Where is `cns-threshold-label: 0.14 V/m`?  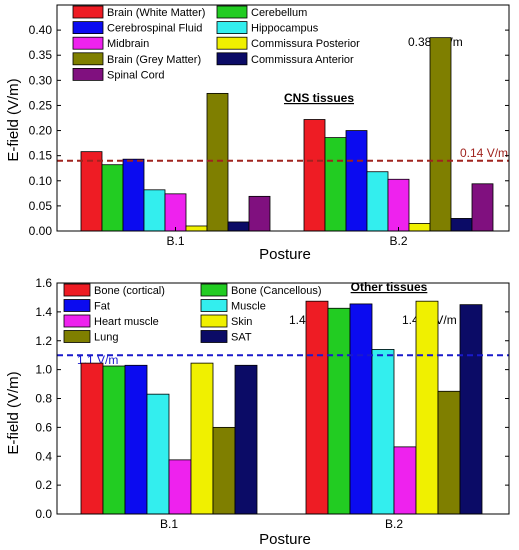 cns-threshold-label: 0.14 V/m is located at coordinates (484, 153).